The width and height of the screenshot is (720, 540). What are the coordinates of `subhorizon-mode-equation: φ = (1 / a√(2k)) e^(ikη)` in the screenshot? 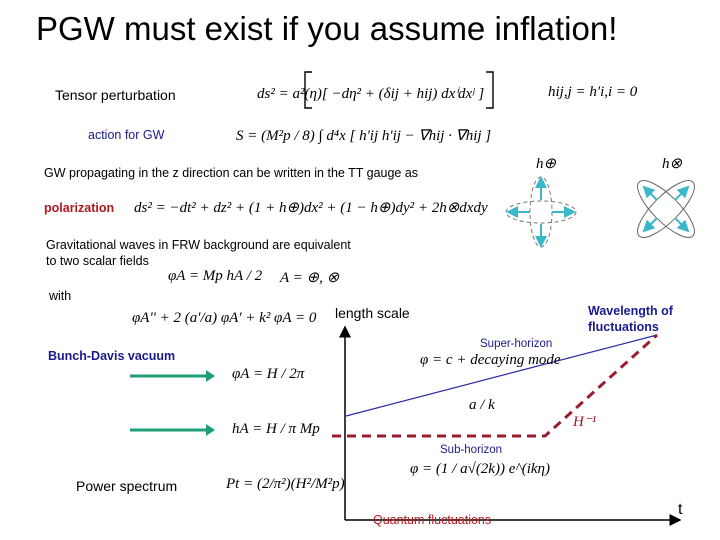 It's located at (480, 469).